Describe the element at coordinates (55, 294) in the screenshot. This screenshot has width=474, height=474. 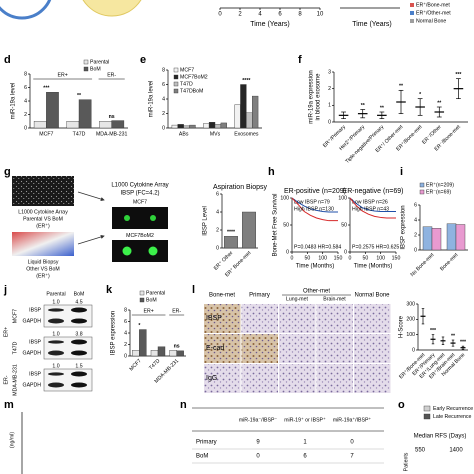
I see `lane-header: Parental` at that location.